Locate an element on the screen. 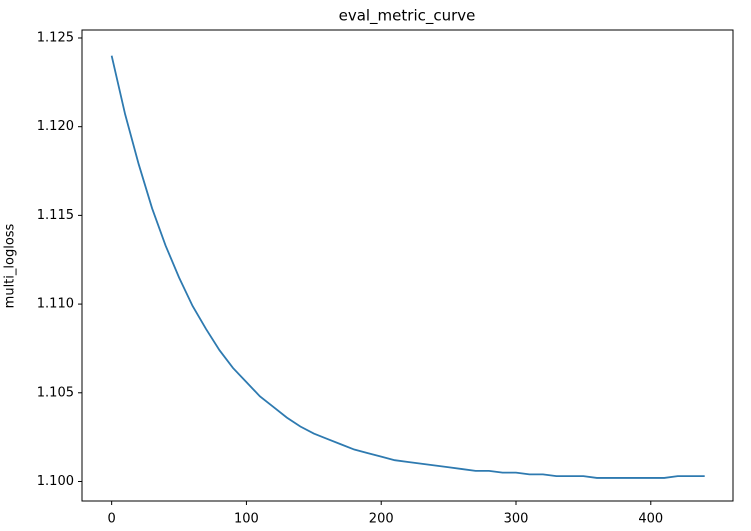 This screenshot has width=751, height=531. x-tick-label: 300 is located at coordinates (516, 519).